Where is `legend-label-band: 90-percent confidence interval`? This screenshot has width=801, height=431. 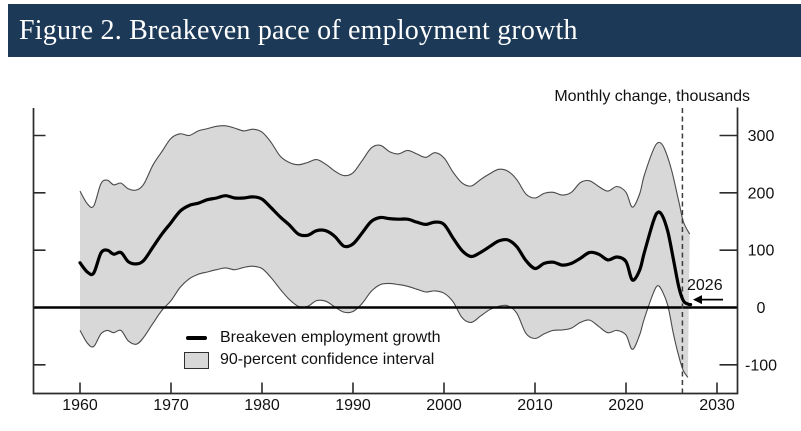 legend-label-band: 90-percent confidence interval is located at coordinates (327, 359).